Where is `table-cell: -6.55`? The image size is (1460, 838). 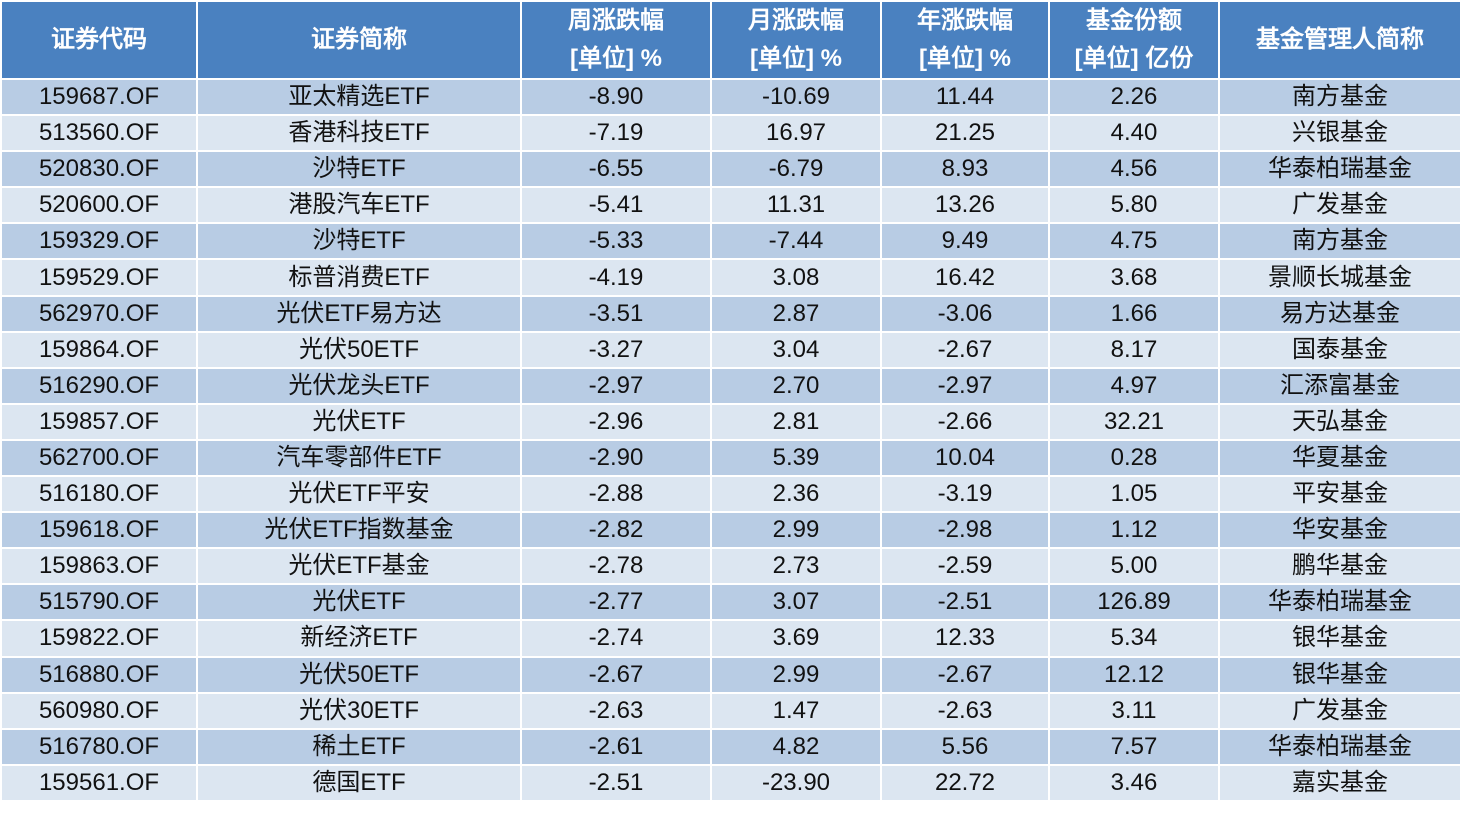
table-cell: -6.55 is located at coordinates (616, 169).